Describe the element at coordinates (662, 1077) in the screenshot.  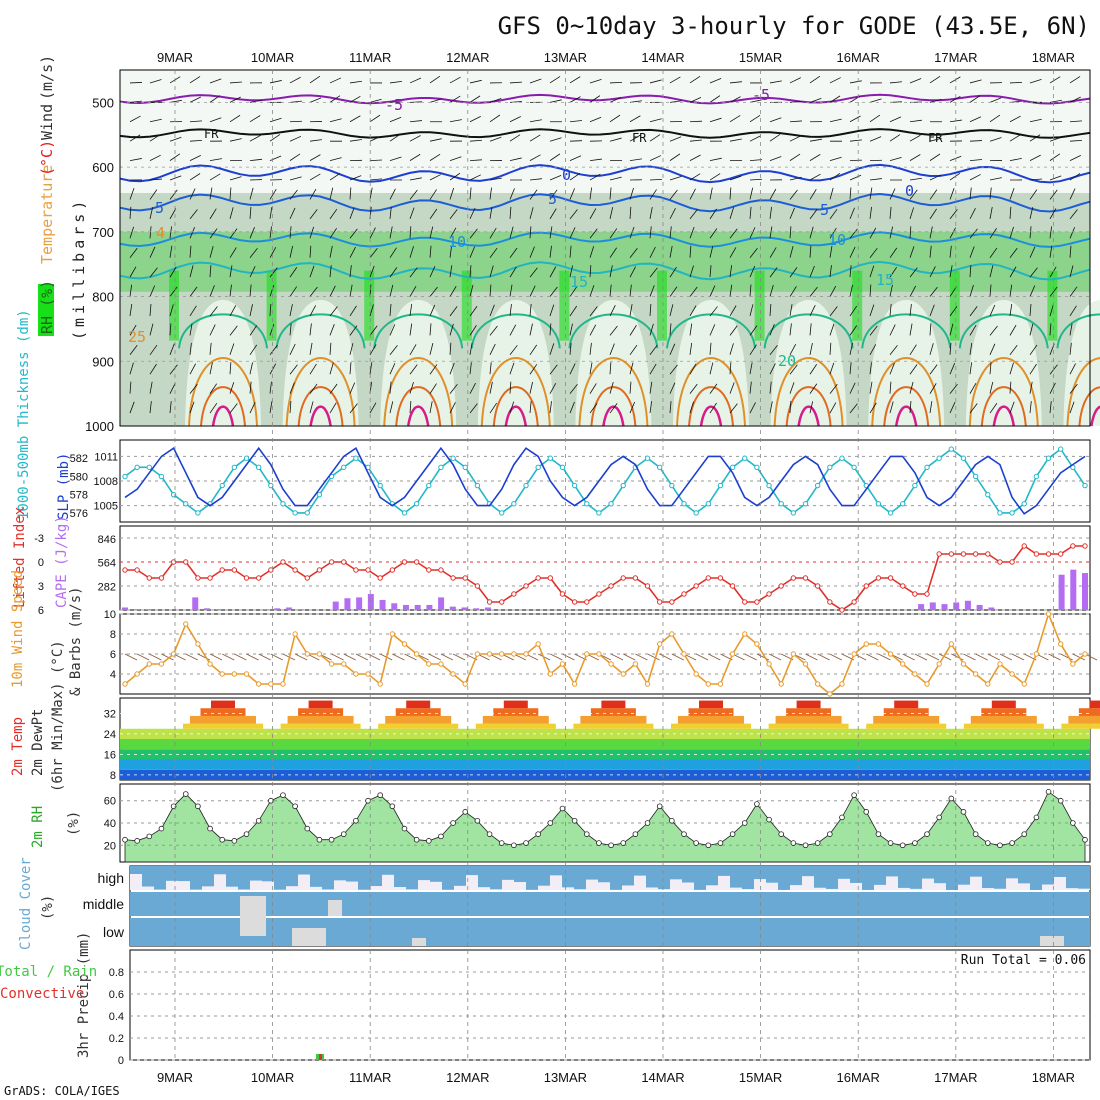
I see `bottom-date-label: 14MAR` at that location.